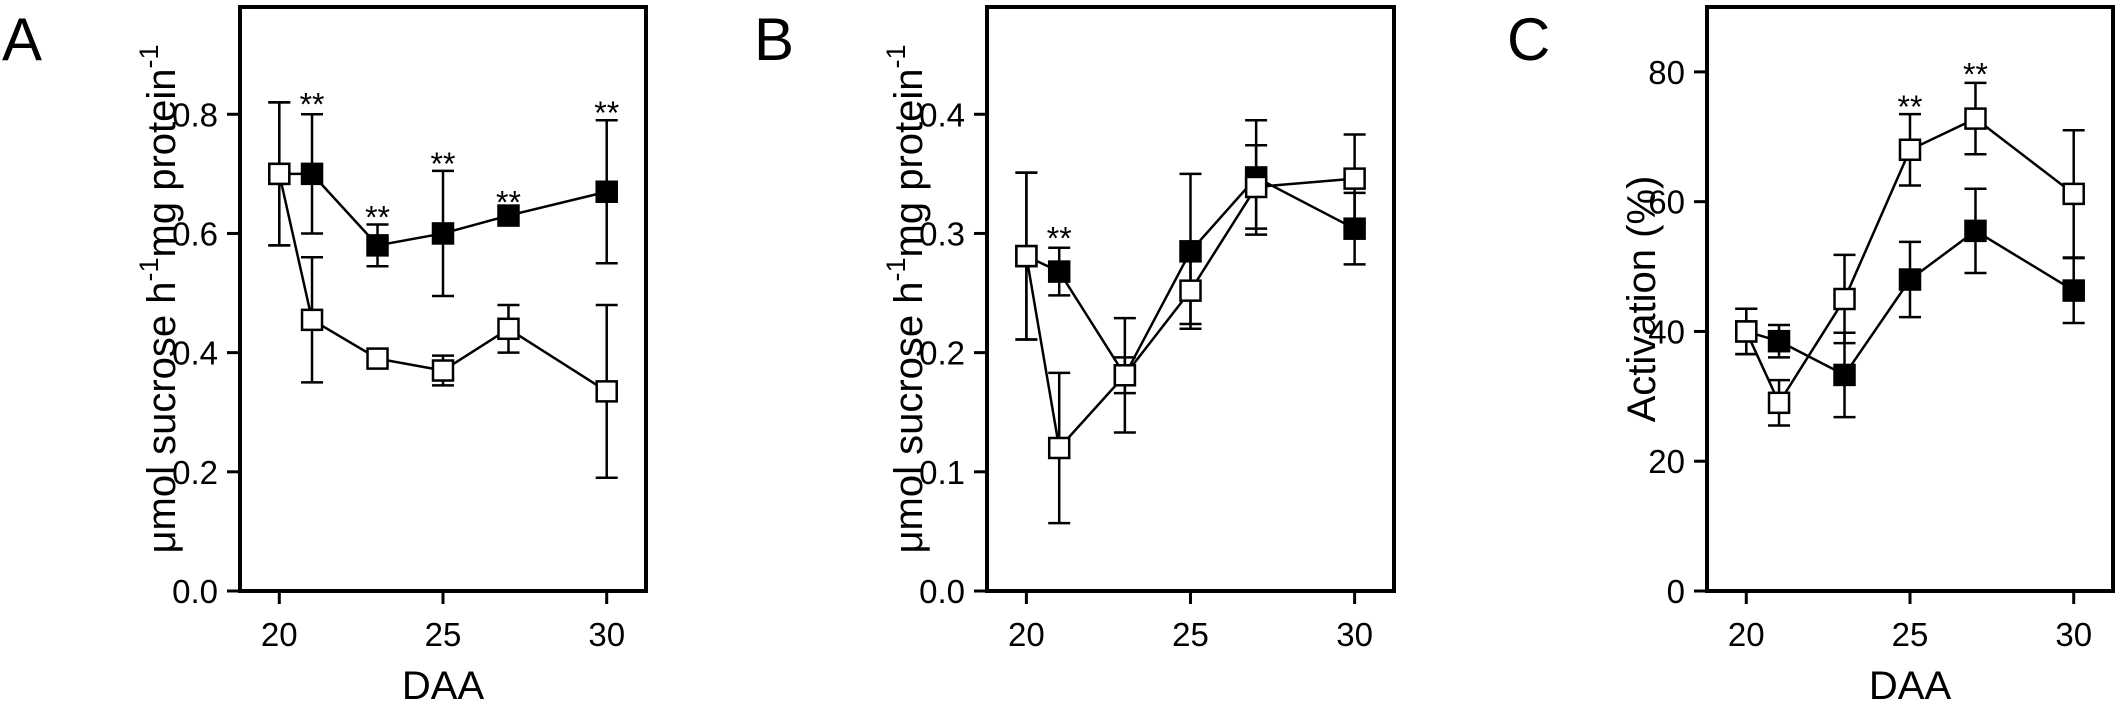 This screenshot has width=2128, height=710. What do you see at coordinates (1666, 331) in the screenshot?
I see `y-tick-label: 40` at bounding box center [1666, 331].